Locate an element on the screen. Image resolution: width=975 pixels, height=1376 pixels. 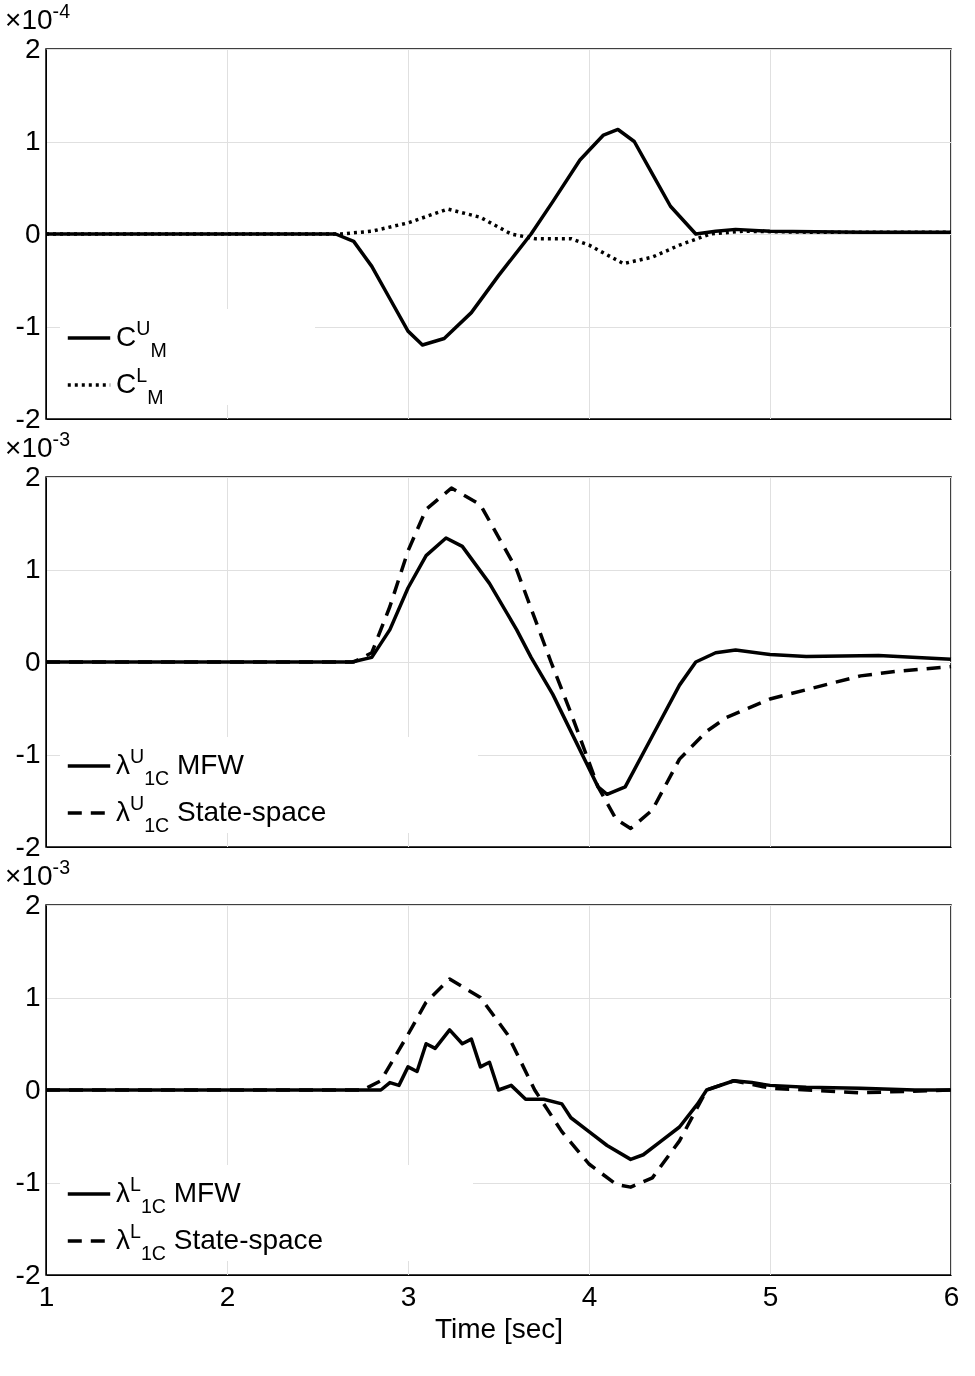
x-tick-label: 5 is located at coordinates (770, 1296).